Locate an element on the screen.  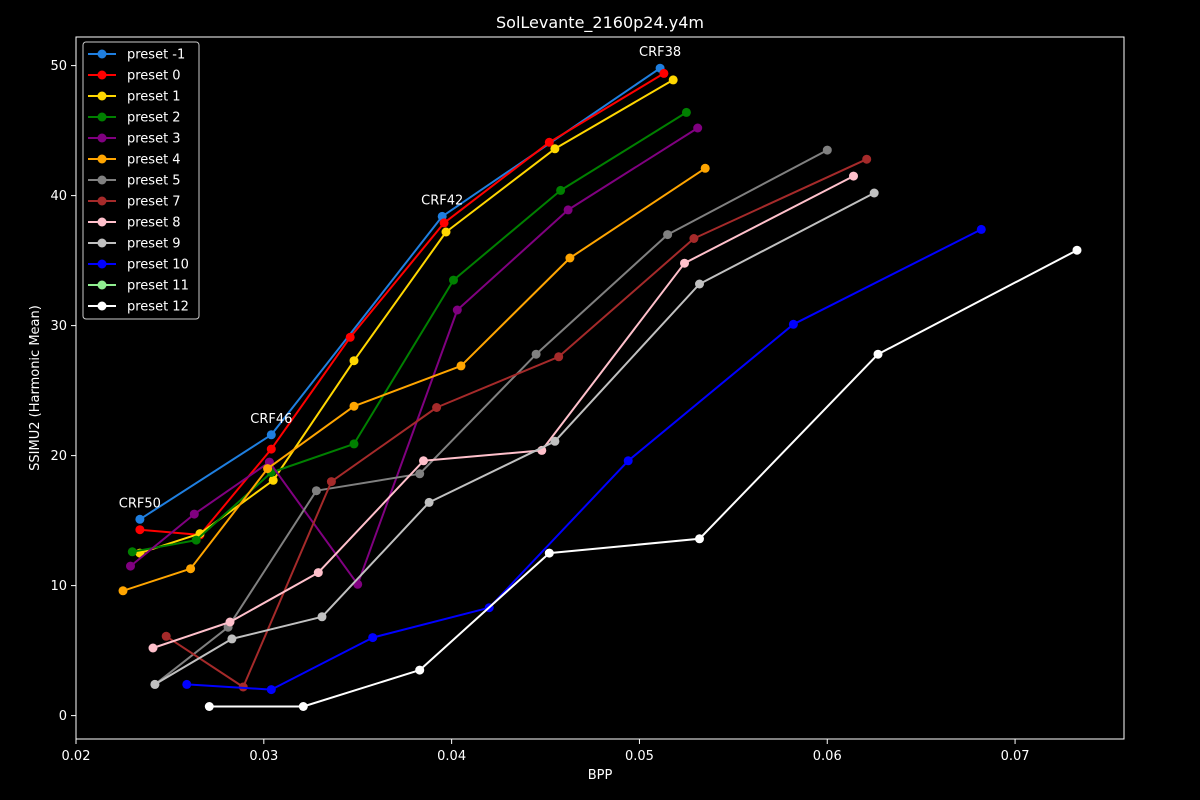
y-axis-label: SSIMU2 (Harmonic Mean) is located at coordinates (35, 388).